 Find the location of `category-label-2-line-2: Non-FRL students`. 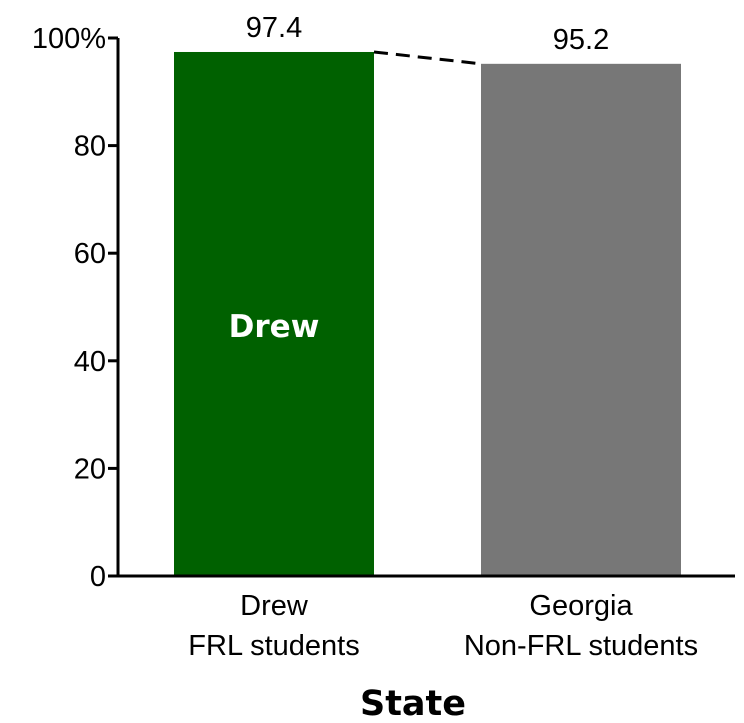

category-label-2-line-2: Non-FRL students is located at coordinates (581, 646).